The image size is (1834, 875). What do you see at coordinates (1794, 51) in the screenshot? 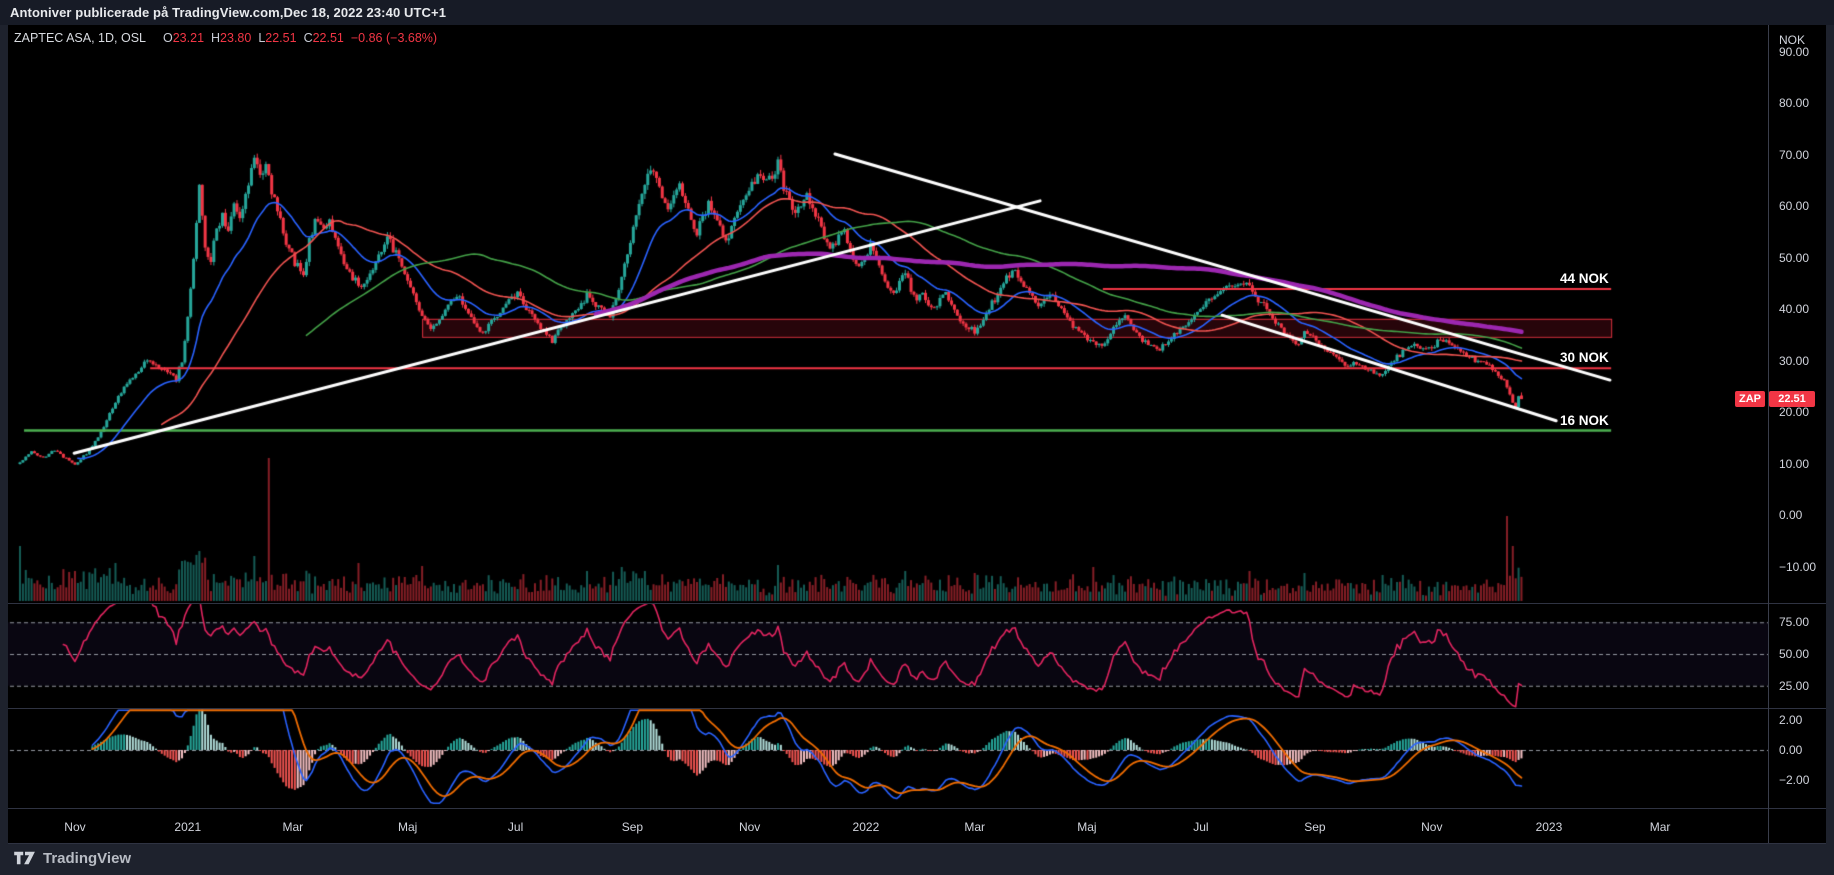
I see `price-tick: 90.00` at bounding box center [1794, 51].